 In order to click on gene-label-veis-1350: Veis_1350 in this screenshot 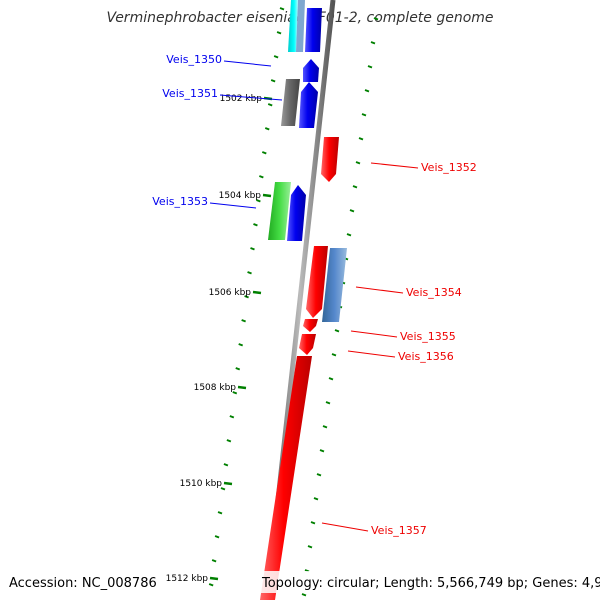, I will do `click(194, 59)`.